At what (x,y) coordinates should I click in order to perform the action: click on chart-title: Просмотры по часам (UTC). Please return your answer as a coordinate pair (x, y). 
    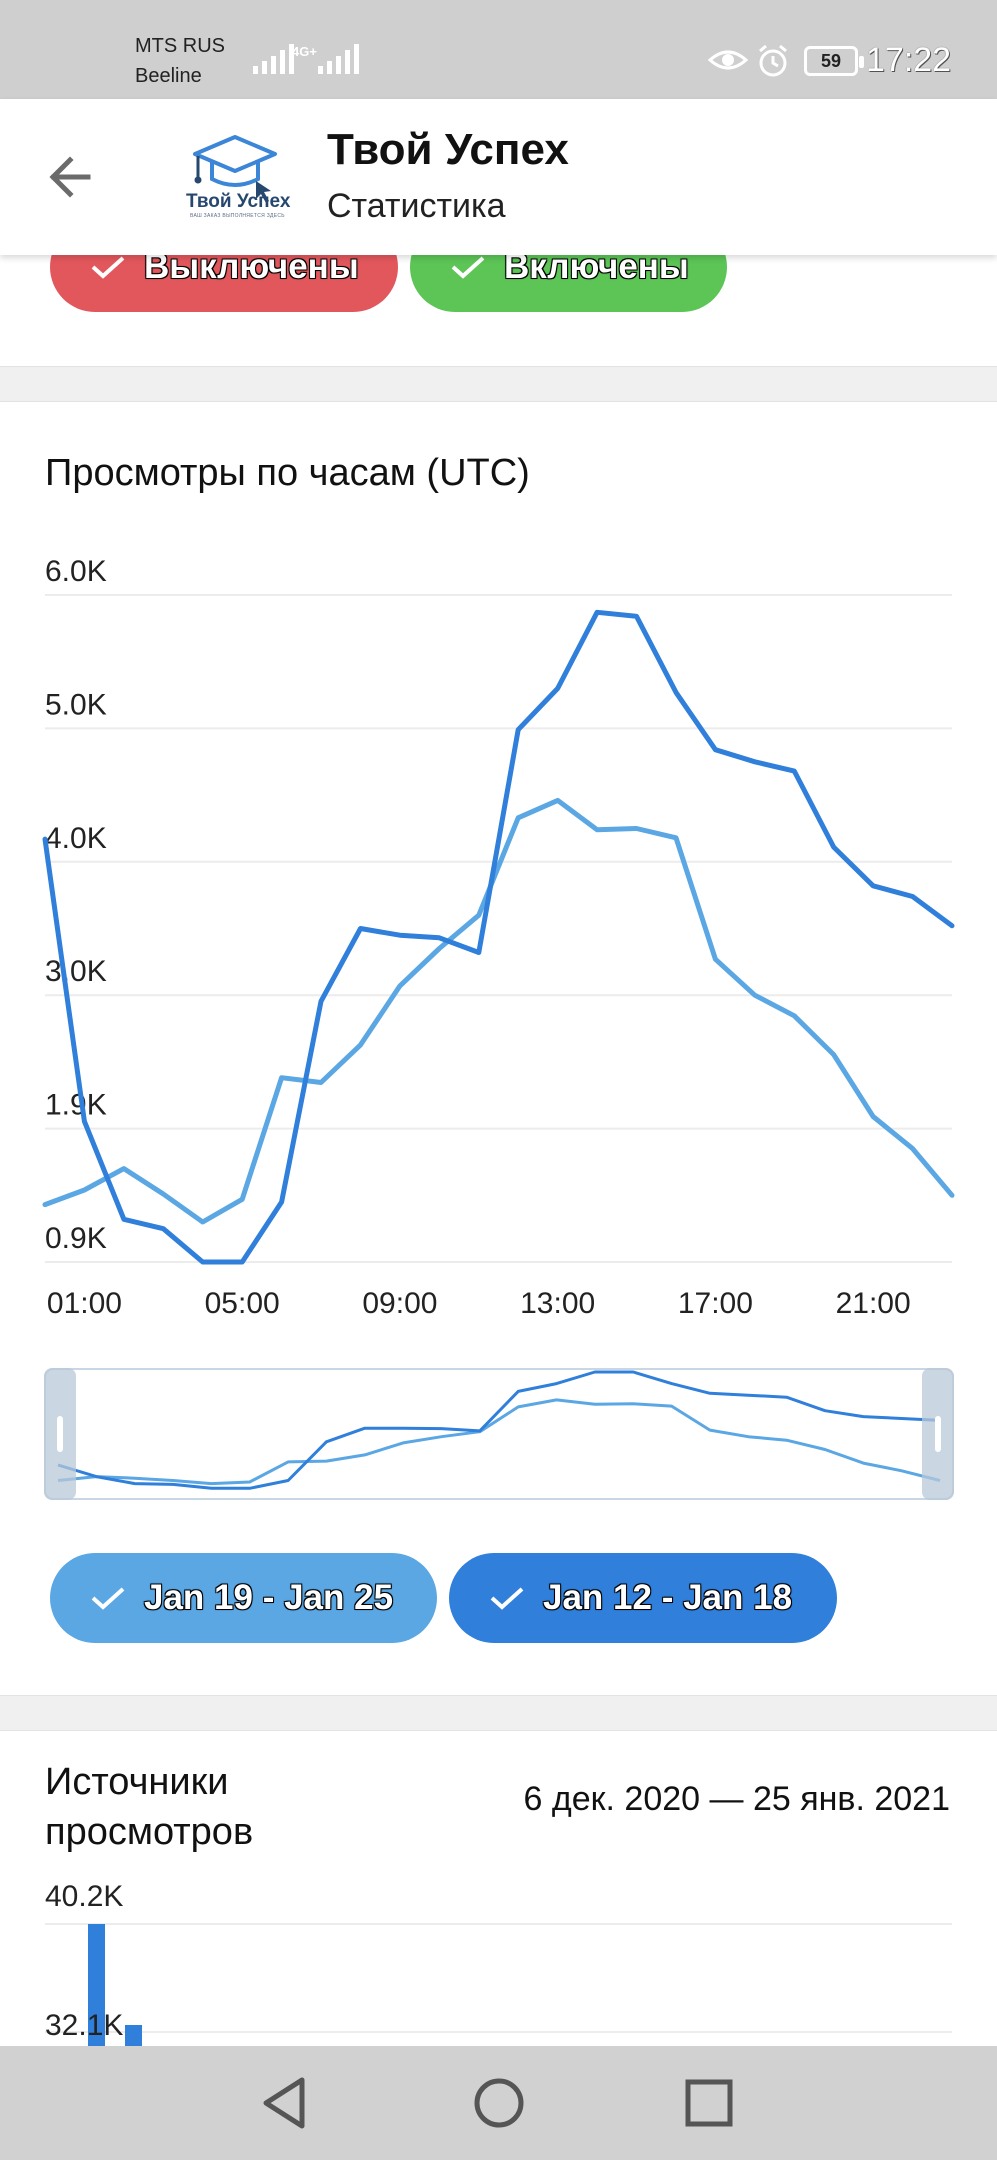
    Looking at the image, I should click on (287, 473).